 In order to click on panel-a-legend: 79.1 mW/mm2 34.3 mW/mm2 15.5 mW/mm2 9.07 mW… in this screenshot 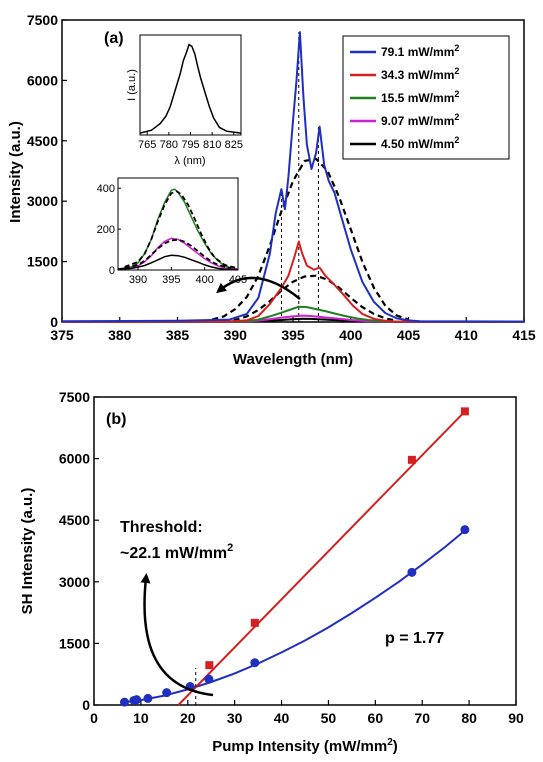, I will do `click(426, 97)`.